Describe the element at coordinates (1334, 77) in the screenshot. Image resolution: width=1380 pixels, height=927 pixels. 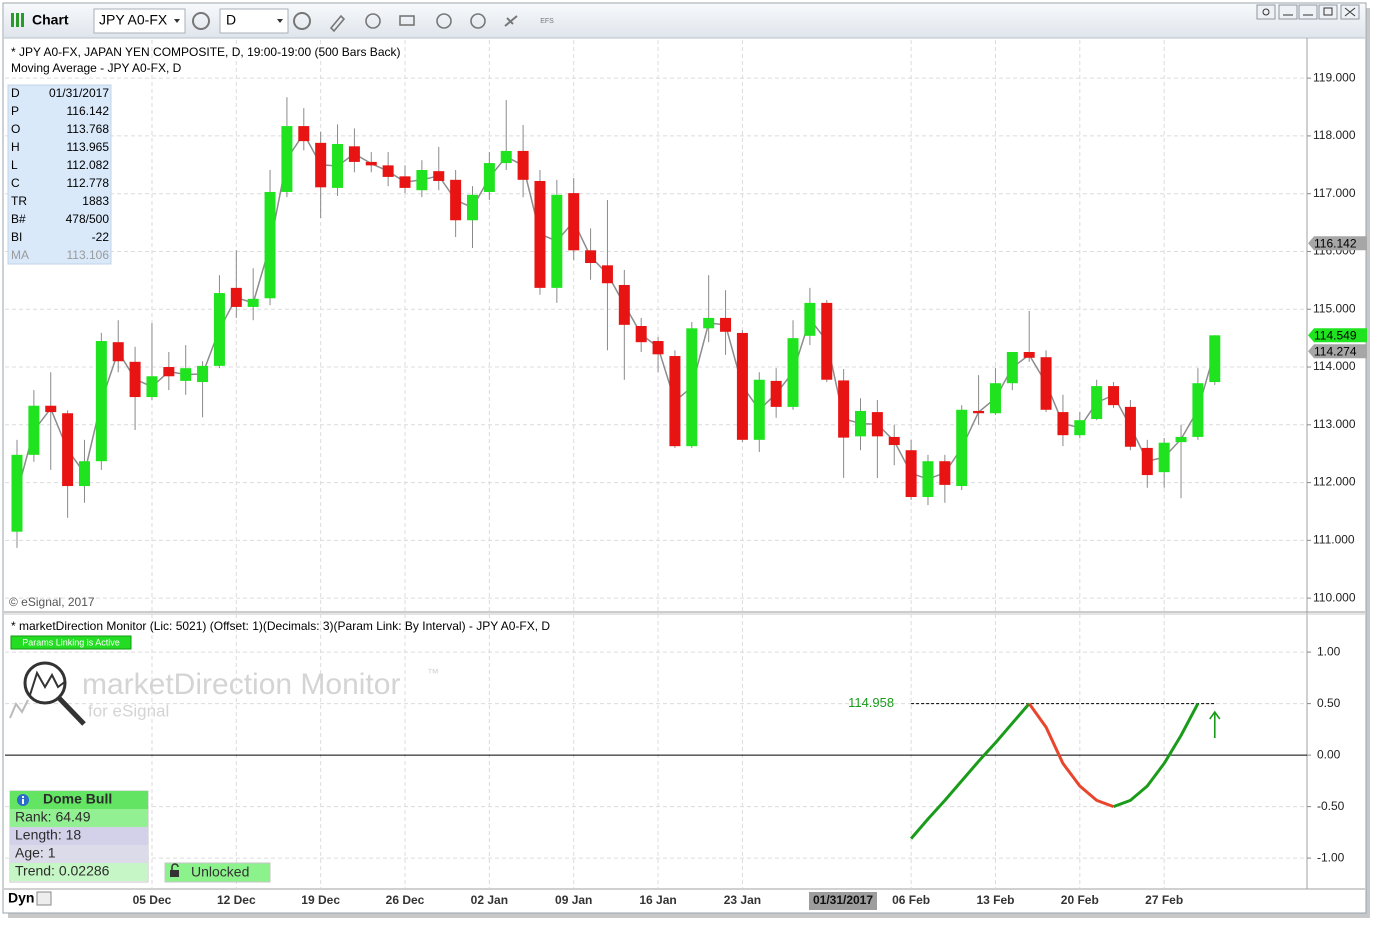
I see `y-tick-label: 119.000` at that location.